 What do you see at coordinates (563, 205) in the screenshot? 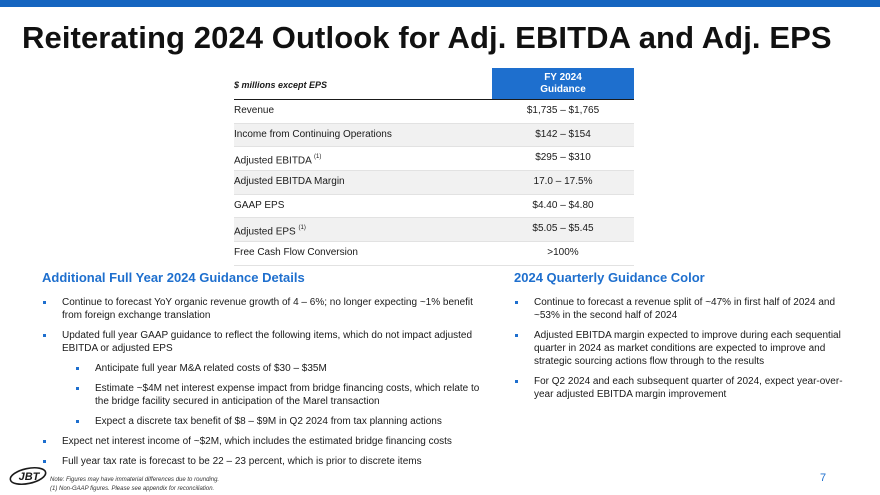
I see `row-value: $4.40 – $4.80` at bounding box center [563, 205].